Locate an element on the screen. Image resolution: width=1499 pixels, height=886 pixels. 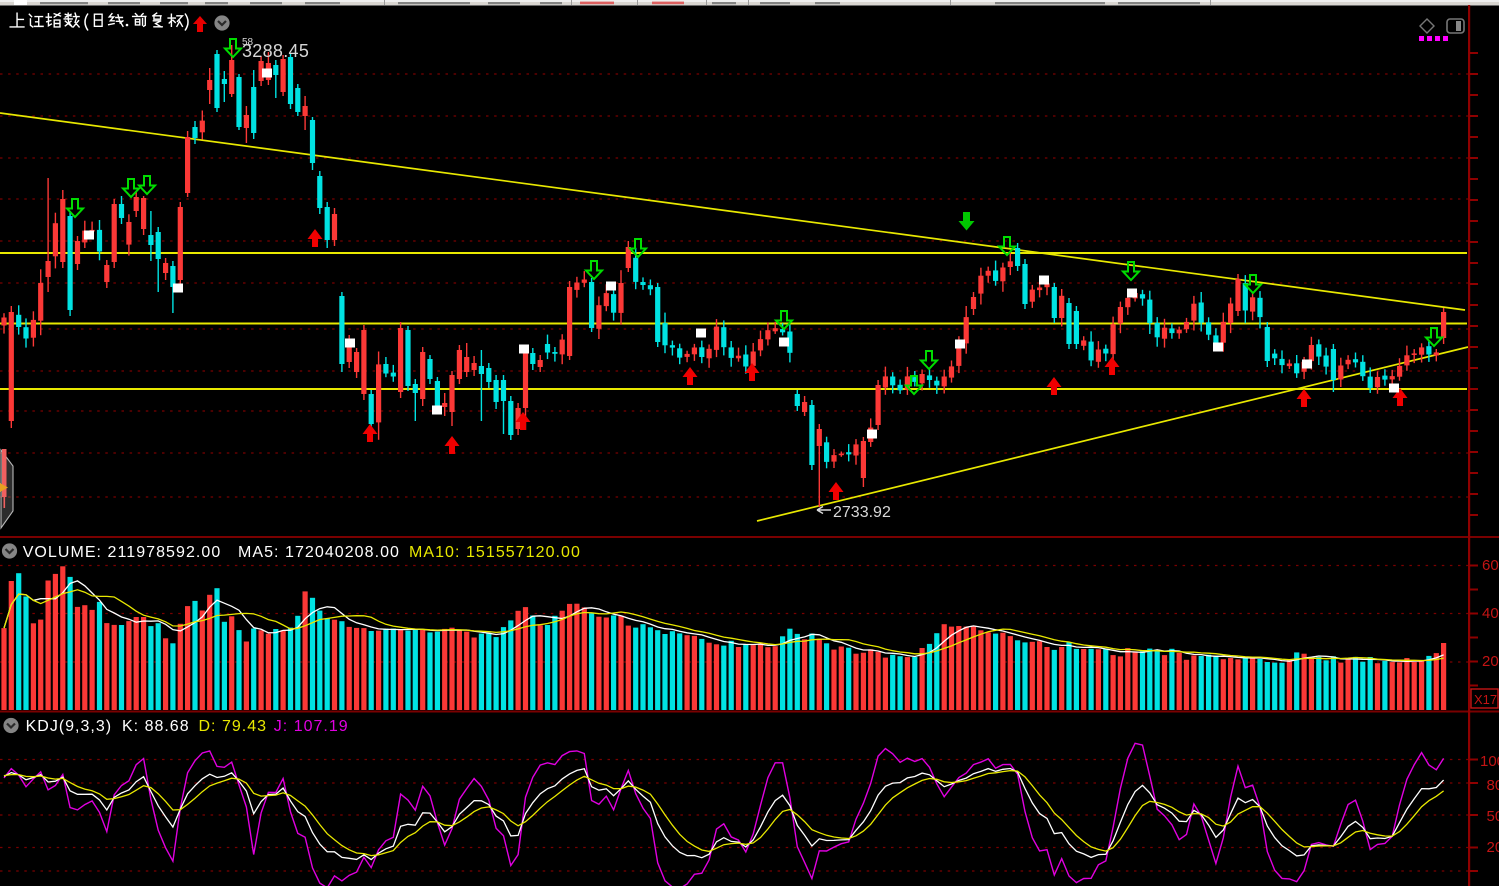
svg-text: X17 is located at coordinates (1485, 699).